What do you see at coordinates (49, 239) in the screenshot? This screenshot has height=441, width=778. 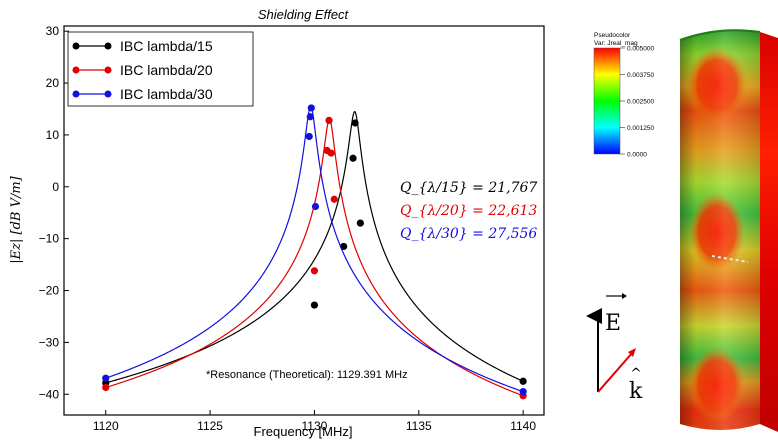 I see `y-tick-label: −10` at bounding box center [49, 239].